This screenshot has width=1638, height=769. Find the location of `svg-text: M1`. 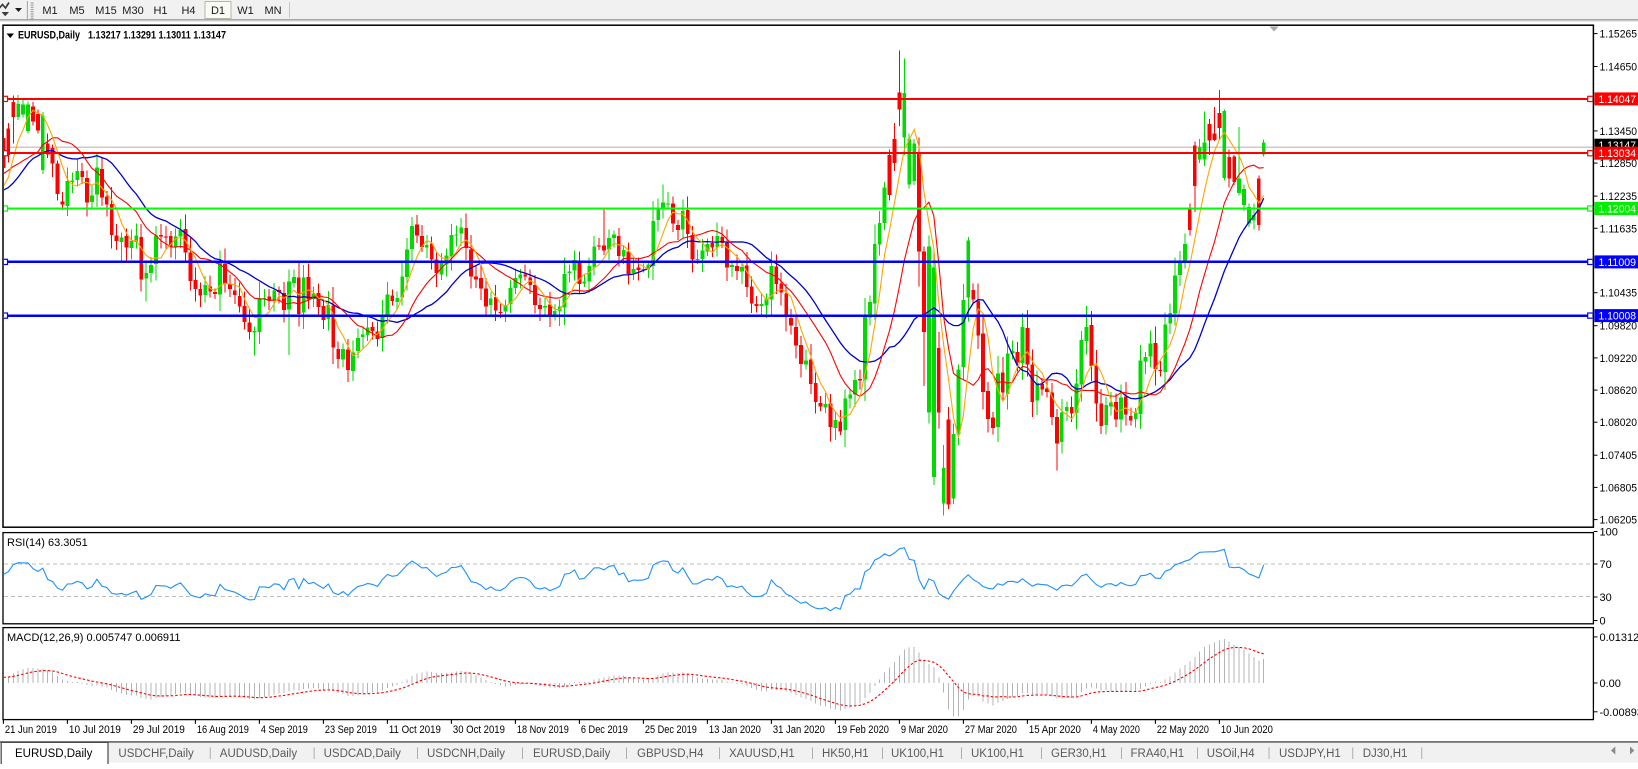

svg-text: M1 is located at coordinates (49, 11).